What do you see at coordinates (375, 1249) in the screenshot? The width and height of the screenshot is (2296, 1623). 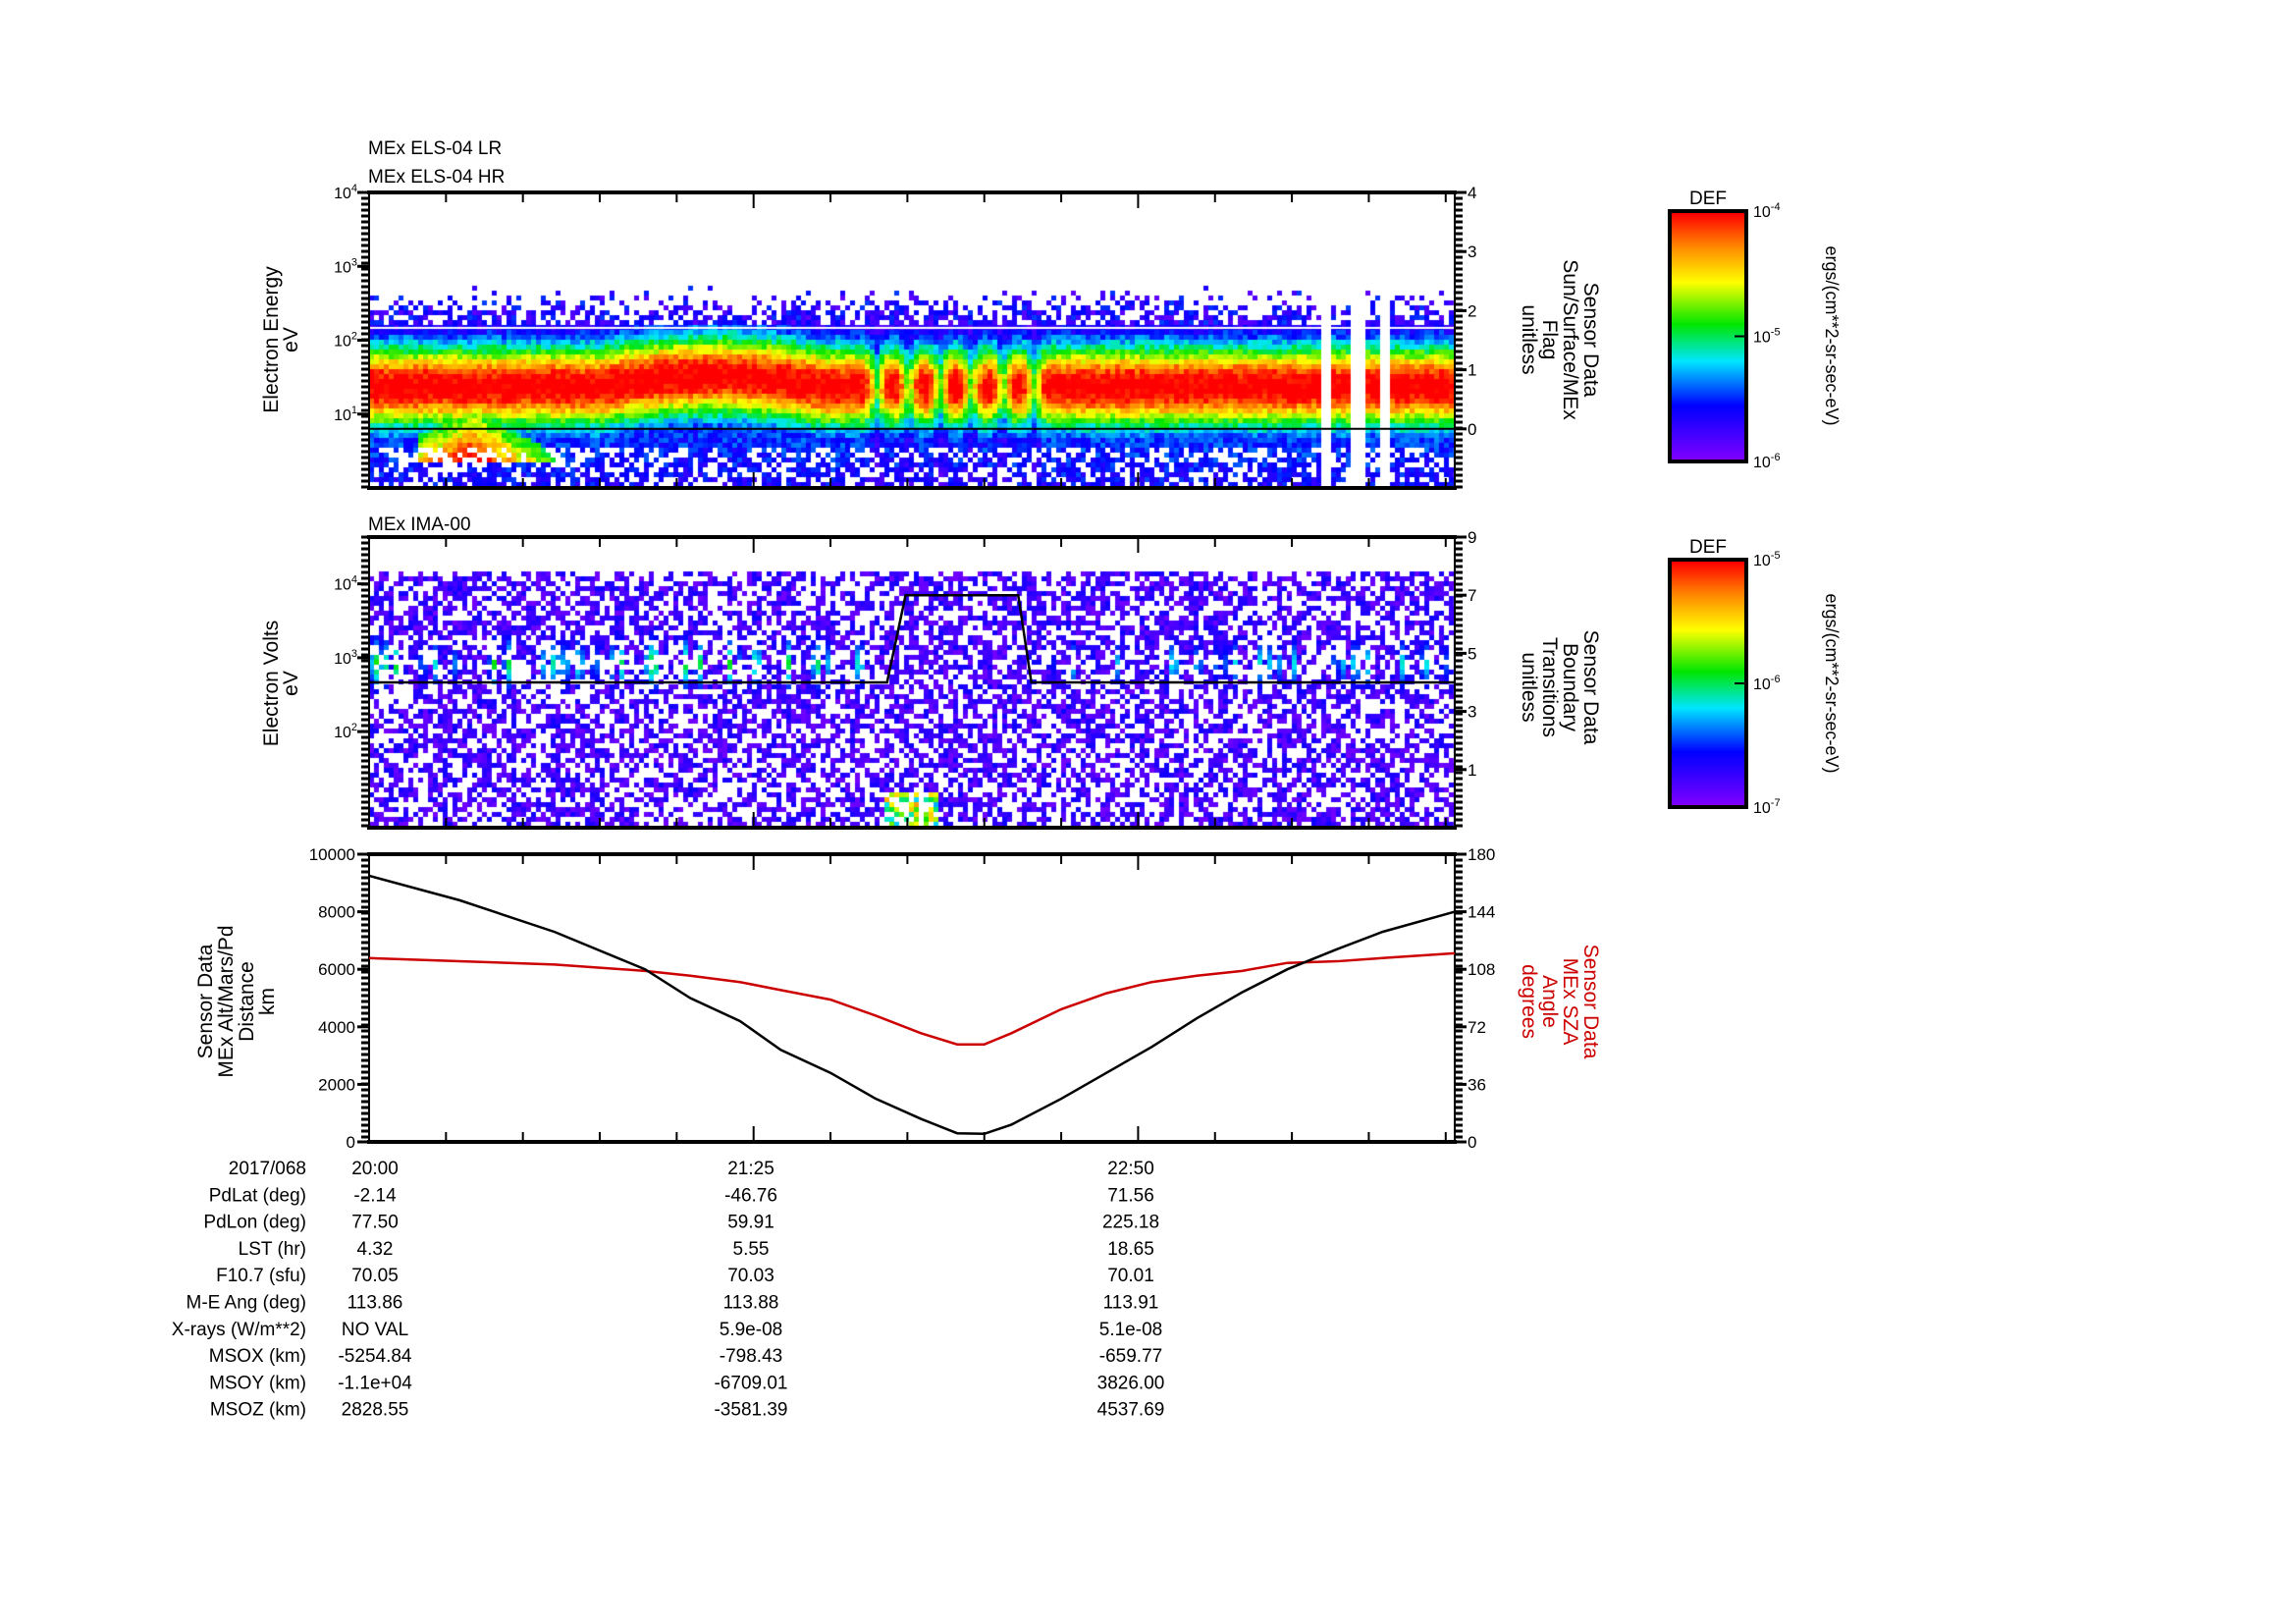 I see `ephemeris-value: 4.32` at bounding box center [375, 1249].